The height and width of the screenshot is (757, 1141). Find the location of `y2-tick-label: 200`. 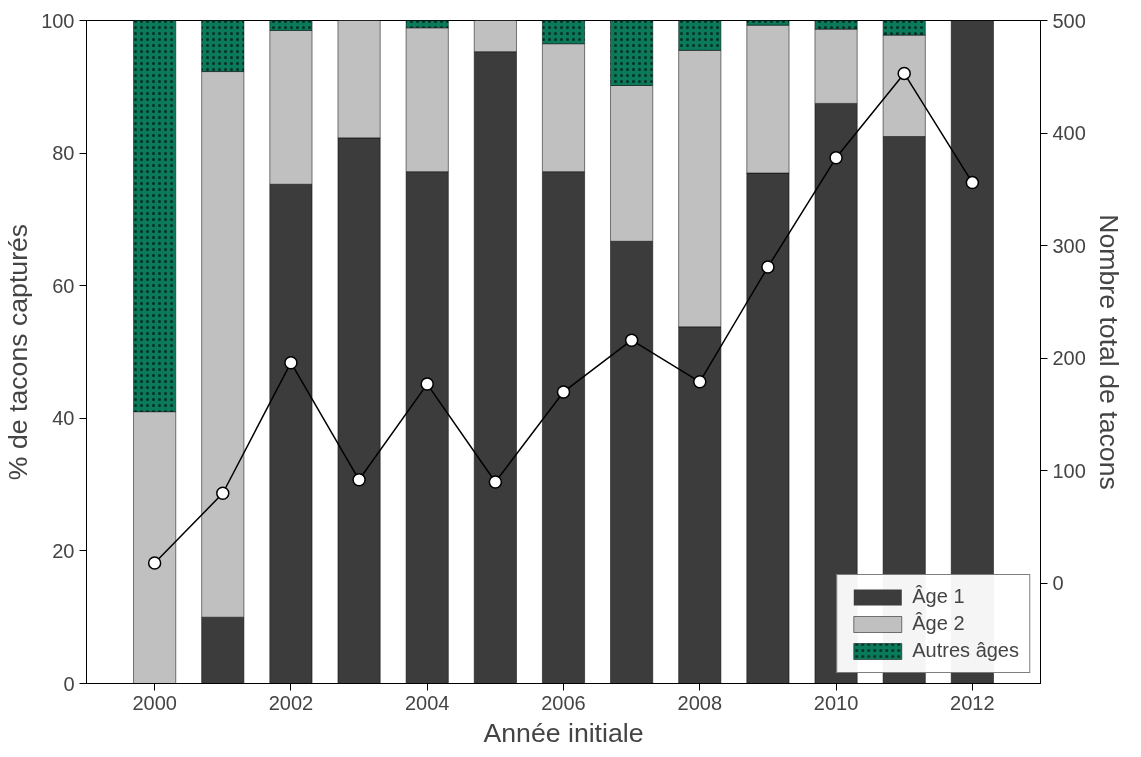

y2-tick-label: 200 is located at coordinates (1069, 358).